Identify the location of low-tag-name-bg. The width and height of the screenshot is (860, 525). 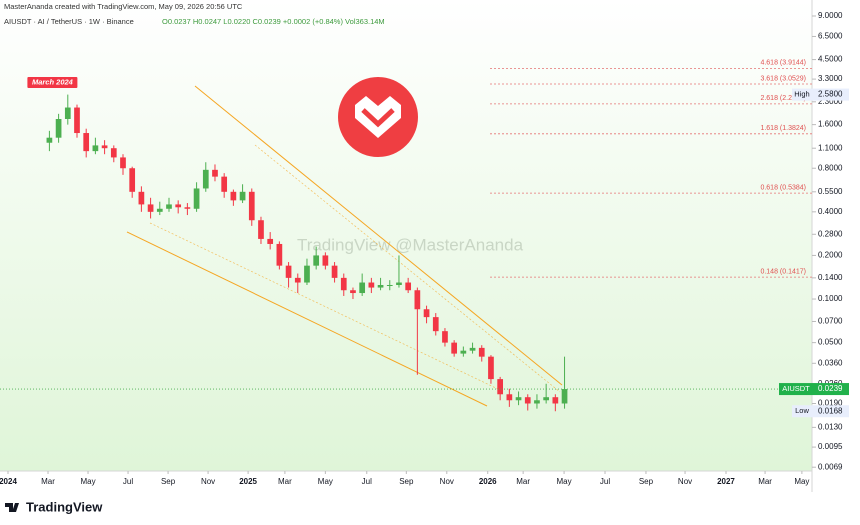
(802, 411).